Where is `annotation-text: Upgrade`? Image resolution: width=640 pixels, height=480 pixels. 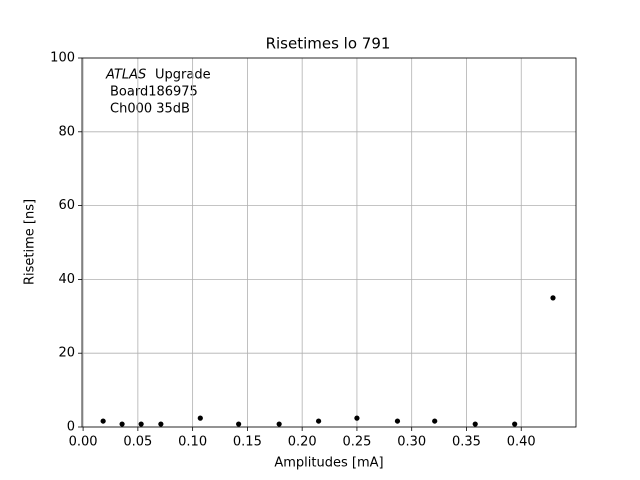 annotation-text: Upgrade is located at coordinates (183, 75).